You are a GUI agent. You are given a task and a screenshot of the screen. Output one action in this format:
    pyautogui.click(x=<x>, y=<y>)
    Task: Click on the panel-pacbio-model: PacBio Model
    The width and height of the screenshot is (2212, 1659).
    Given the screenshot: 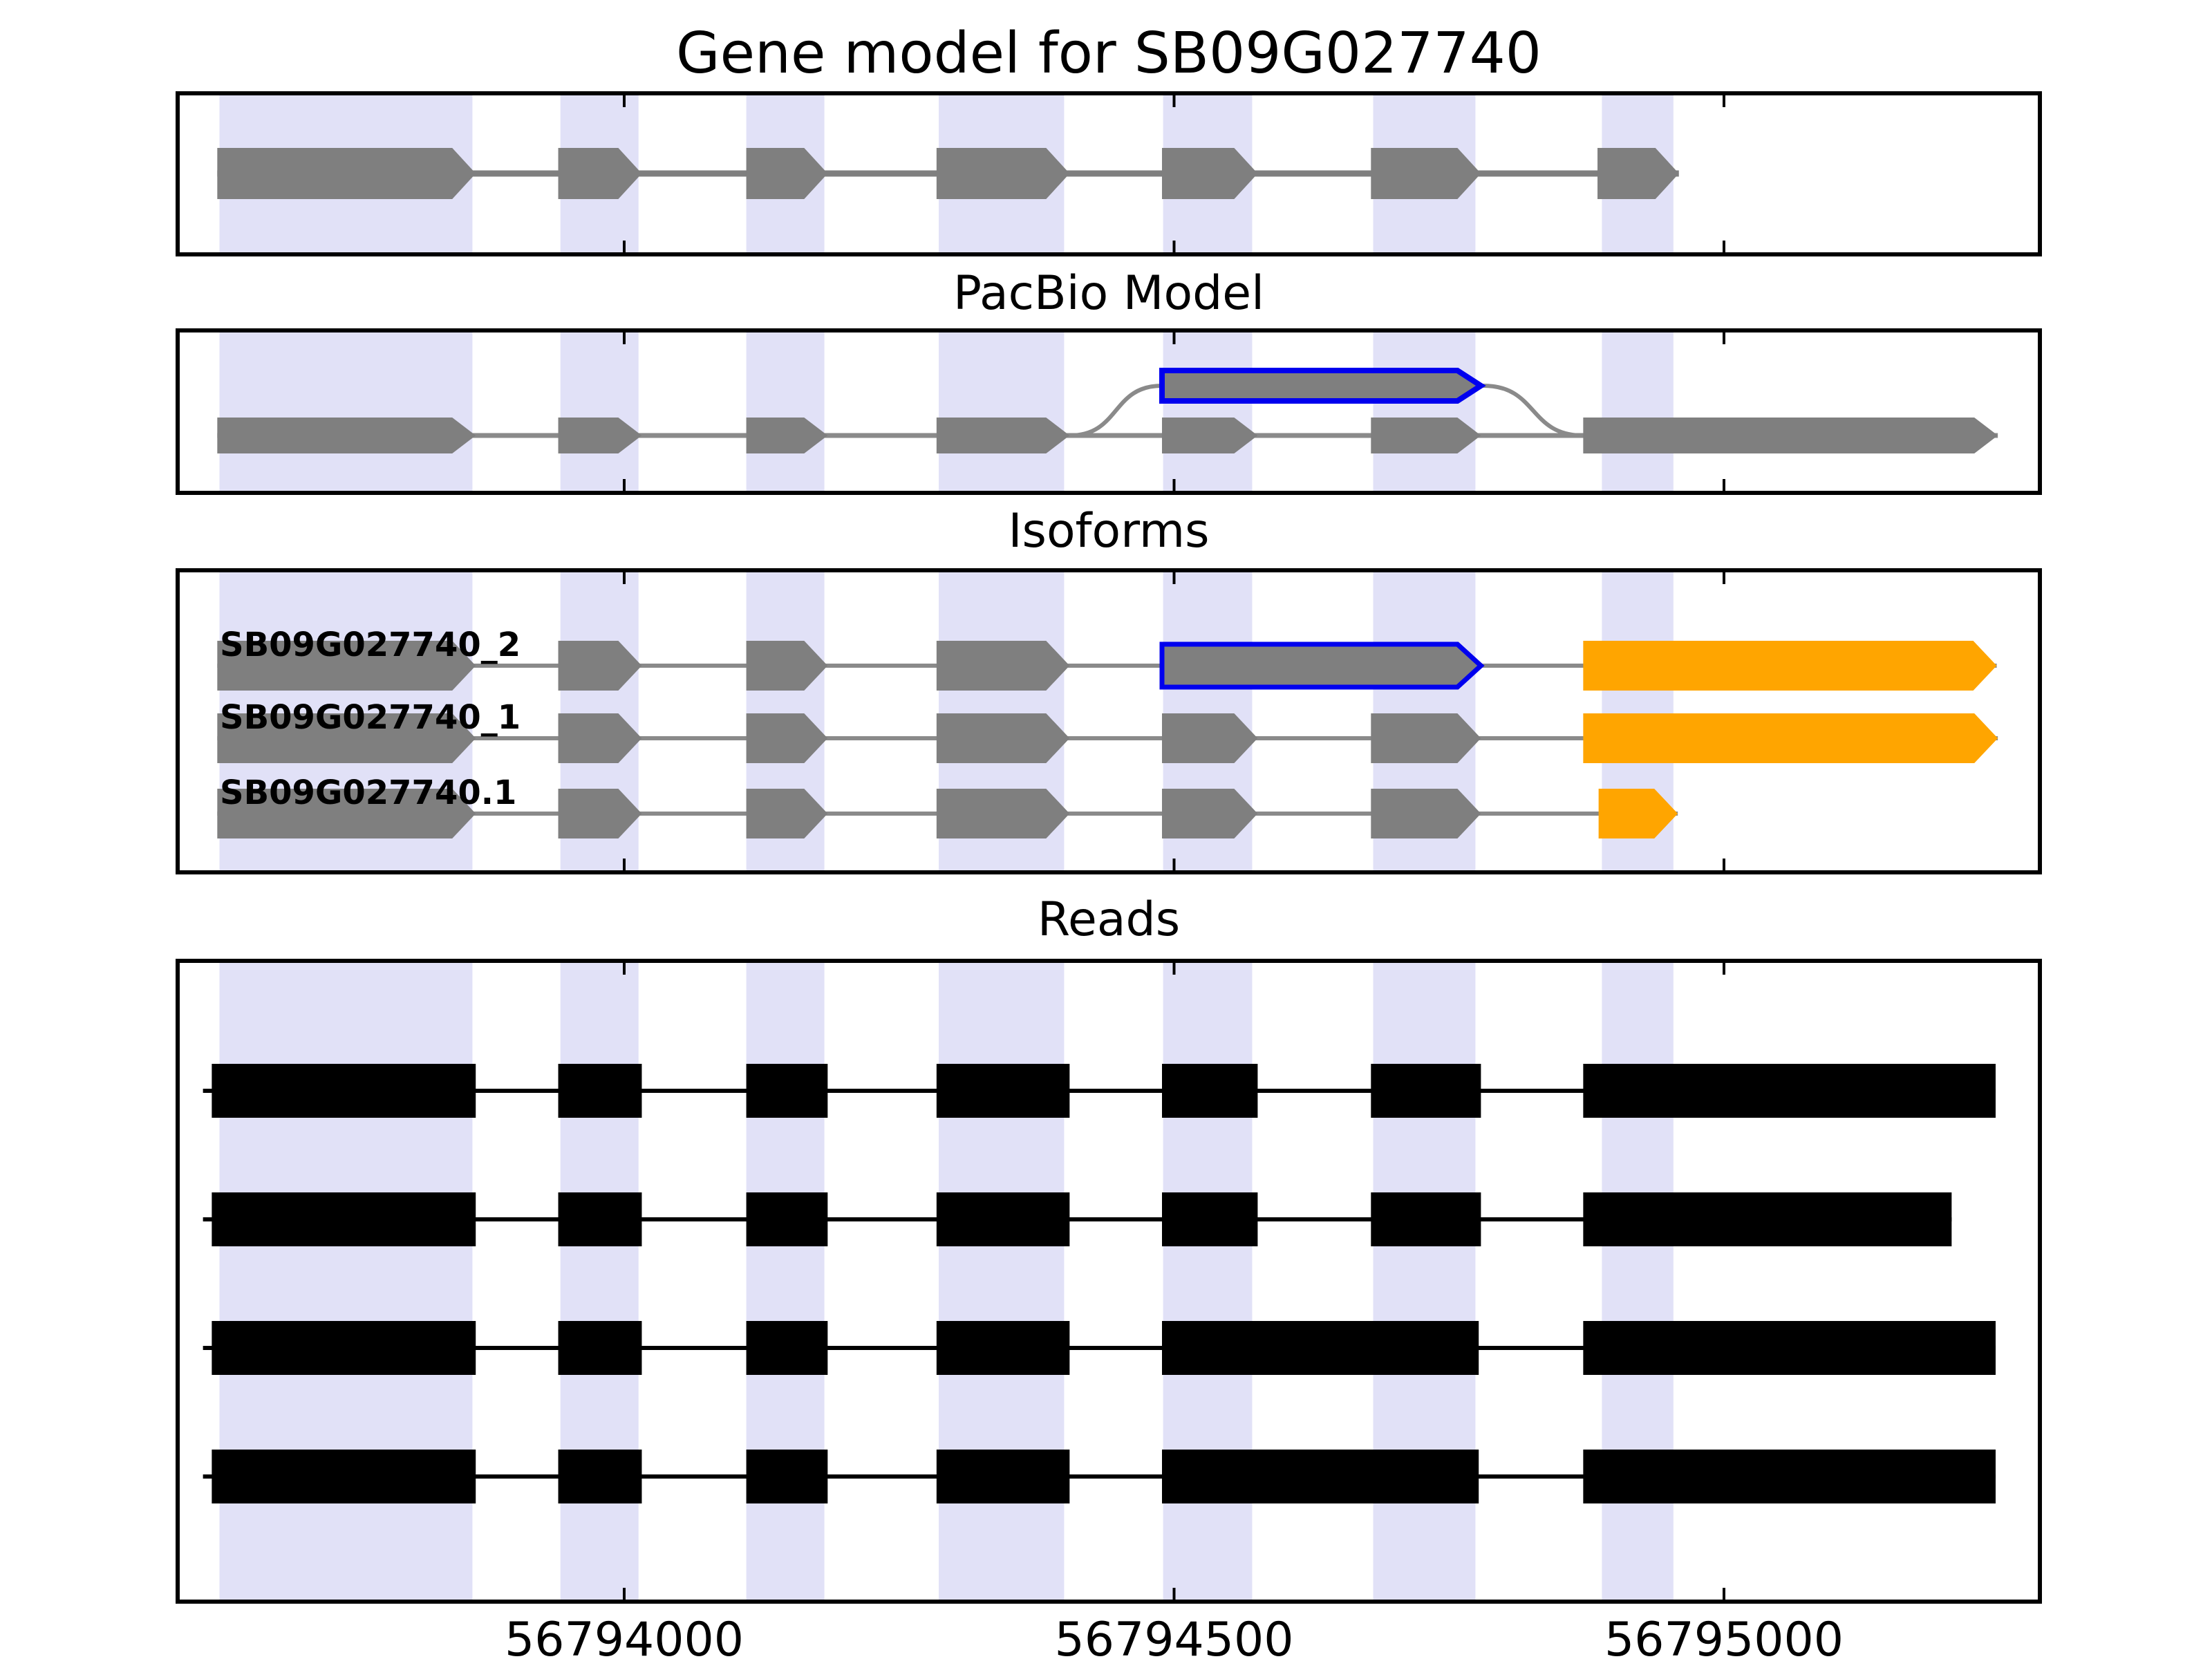 What is the action you would take?
    pyautogui.click(x=1109, y=380)
    